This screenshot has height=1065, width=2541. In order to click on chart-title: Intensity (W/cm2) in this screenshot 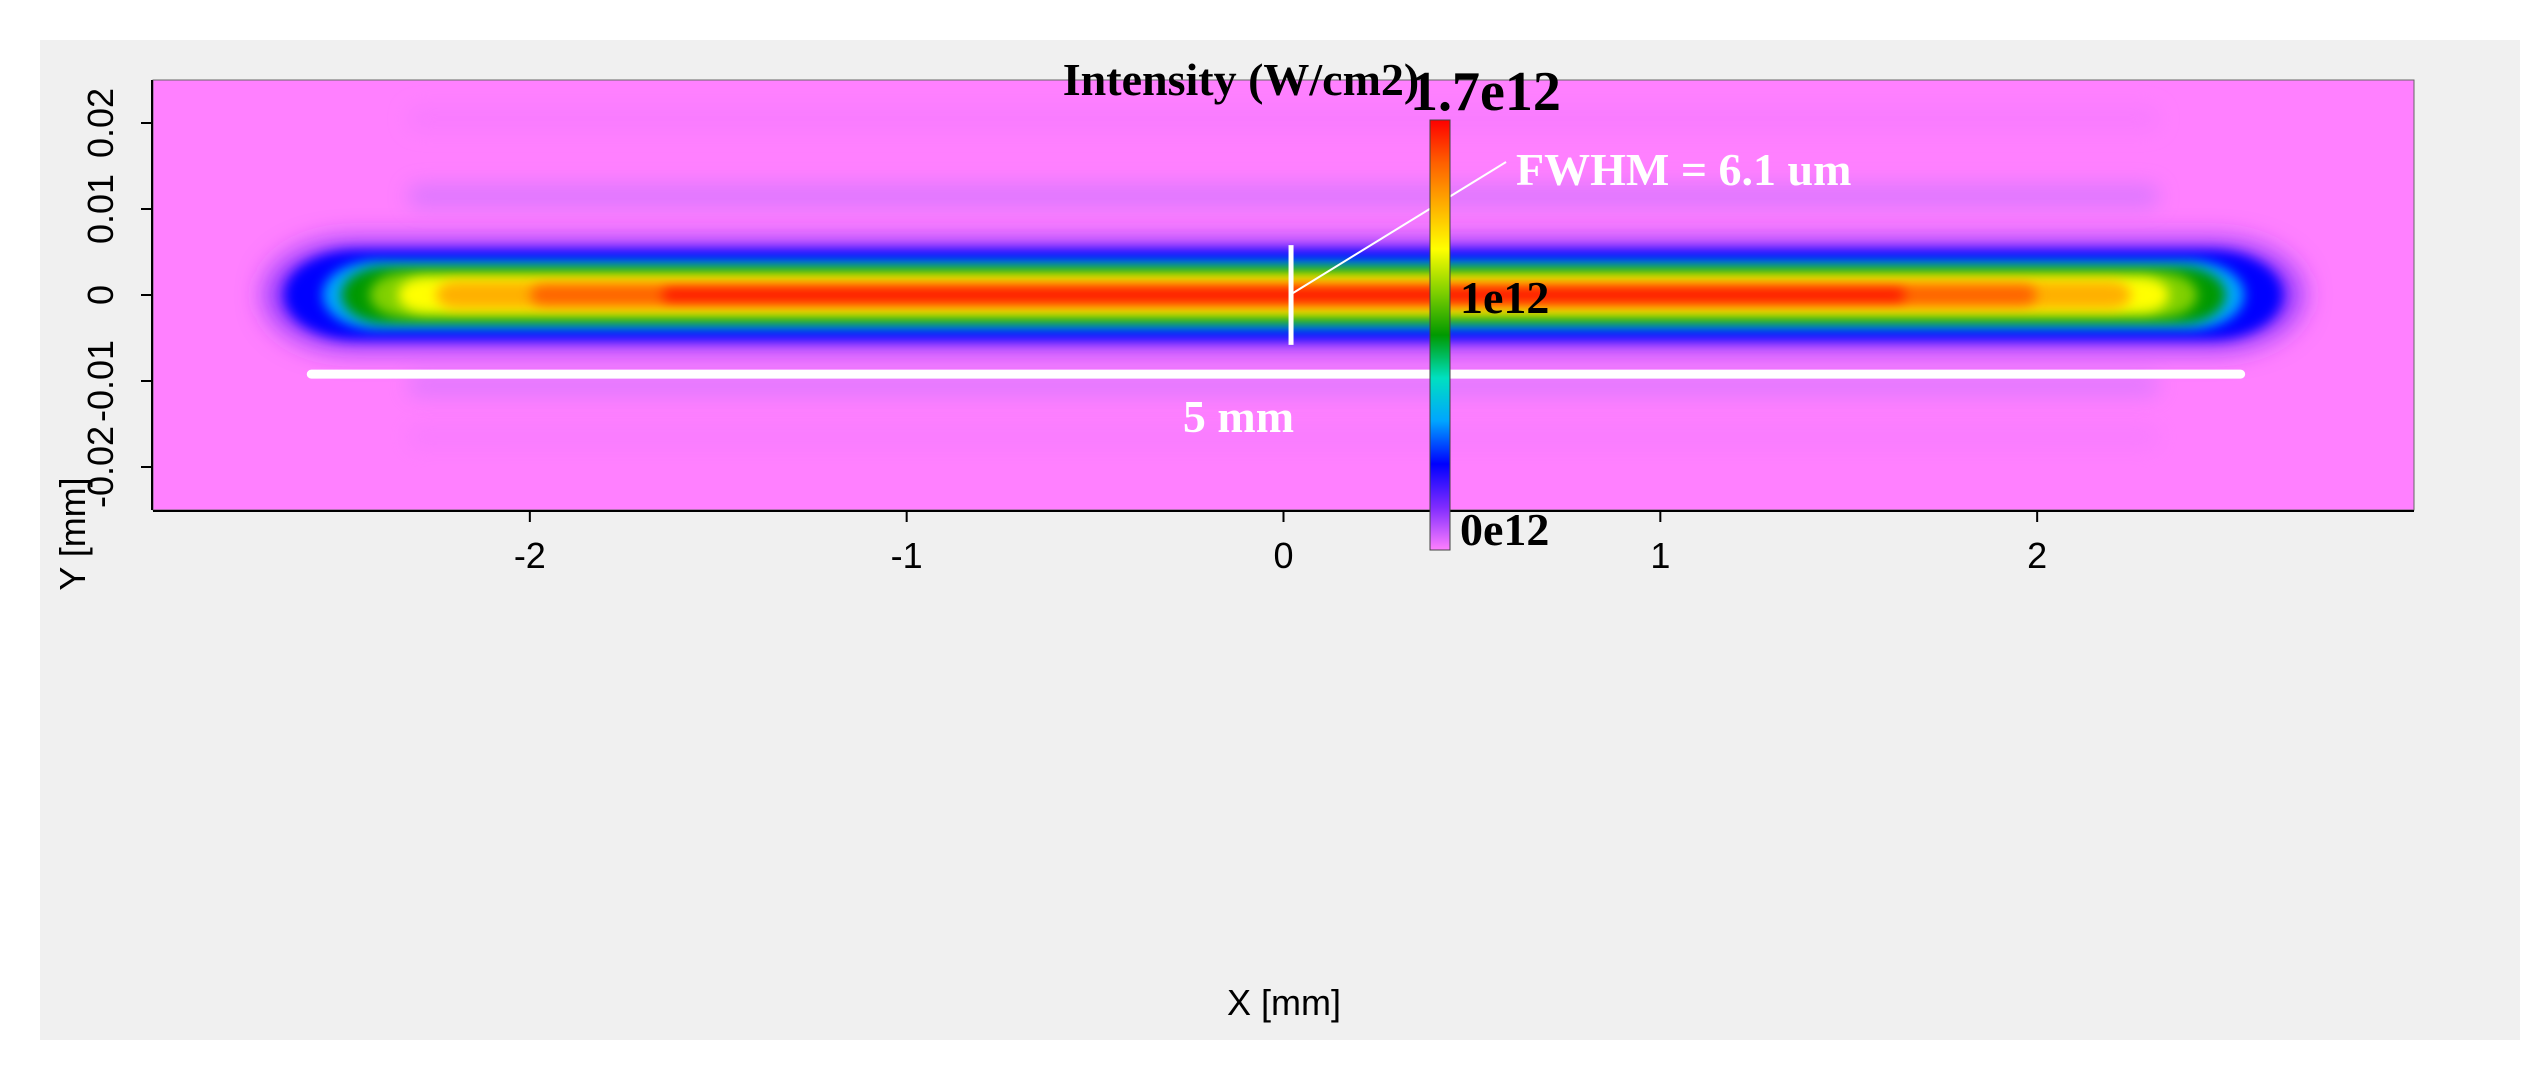, I will do `click(1241, 79)`.